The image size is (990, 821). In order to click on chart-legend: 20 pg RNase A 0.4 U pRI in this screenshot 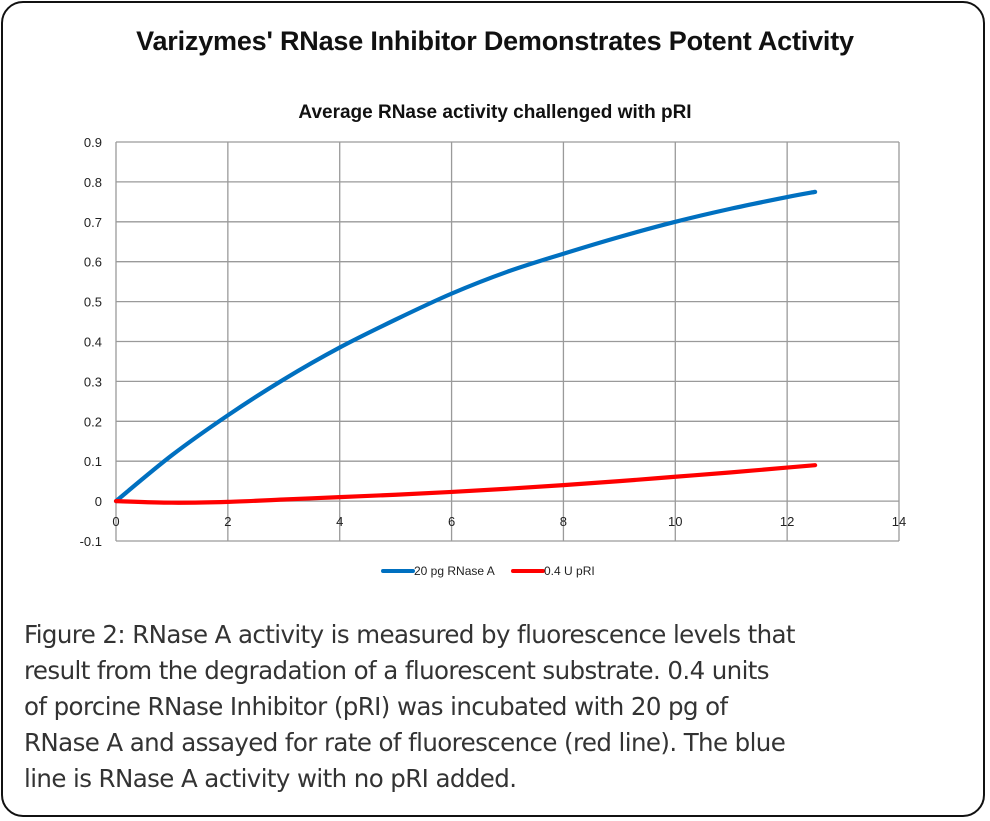, I will do `click(488, 571)`.